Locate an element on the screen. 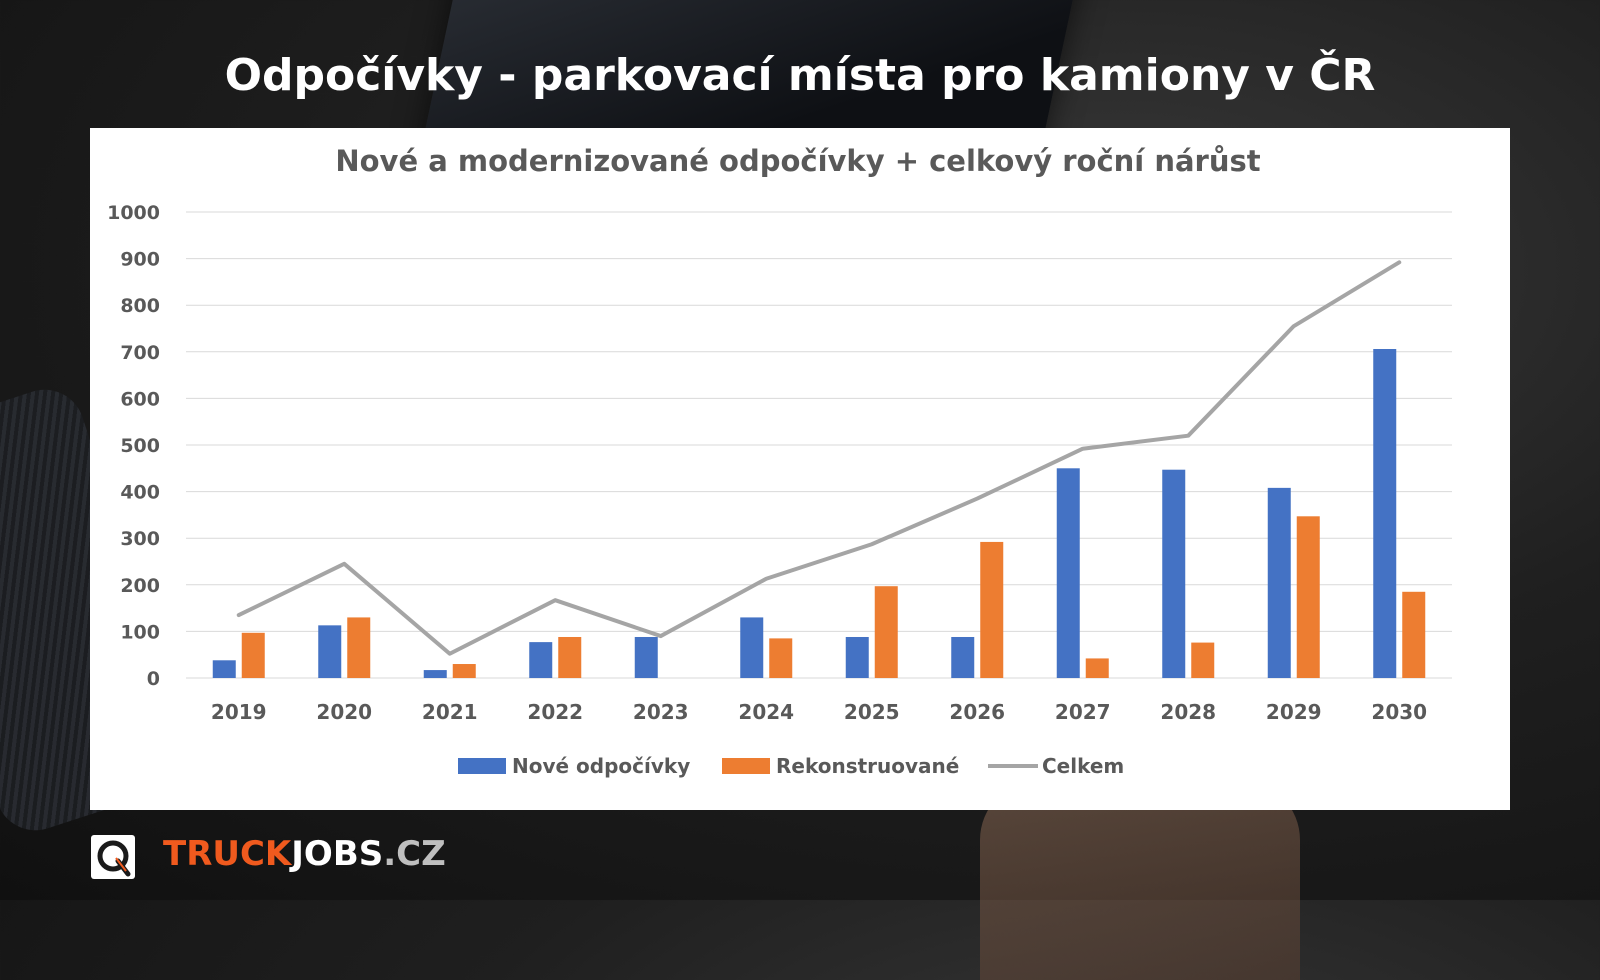 The width and height of the screenshot is (1600, 980). y-tick-label: 300 is located at coordinates (140, 539).